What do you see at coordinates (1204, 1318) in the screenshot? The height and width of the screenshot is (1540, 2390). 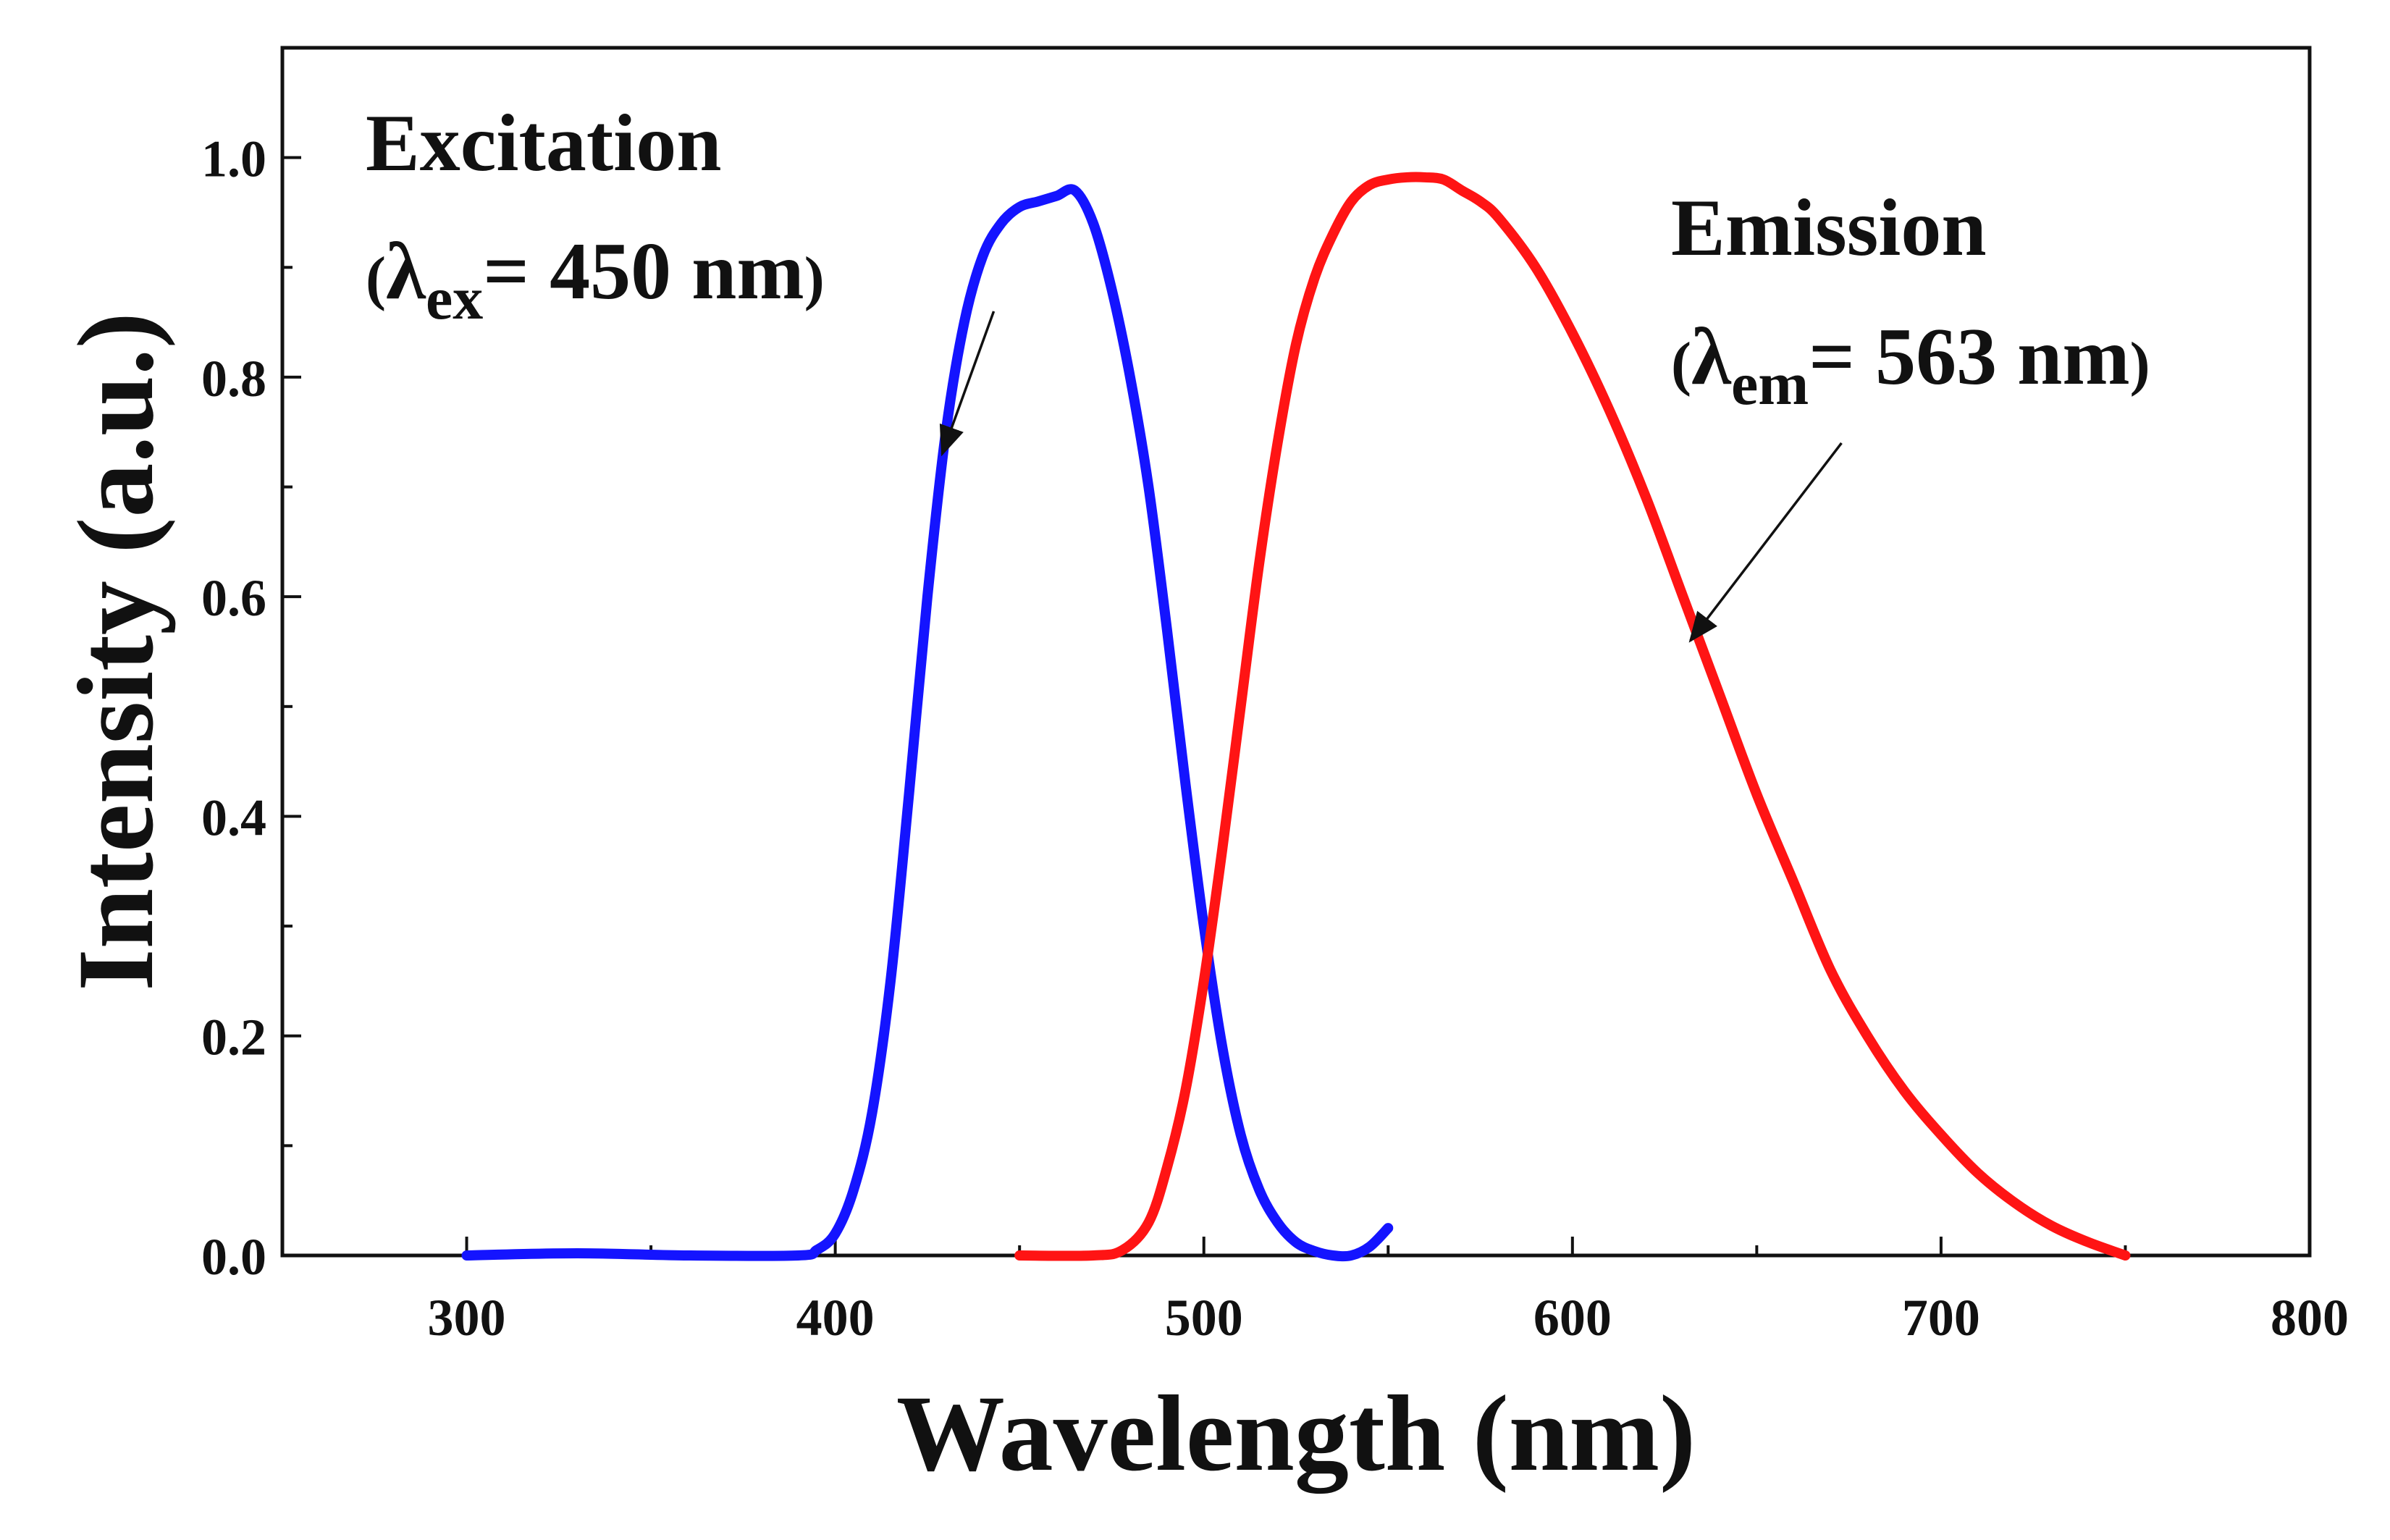 I see `x-tick-label: 500` at bounding box center [1204, 1318].